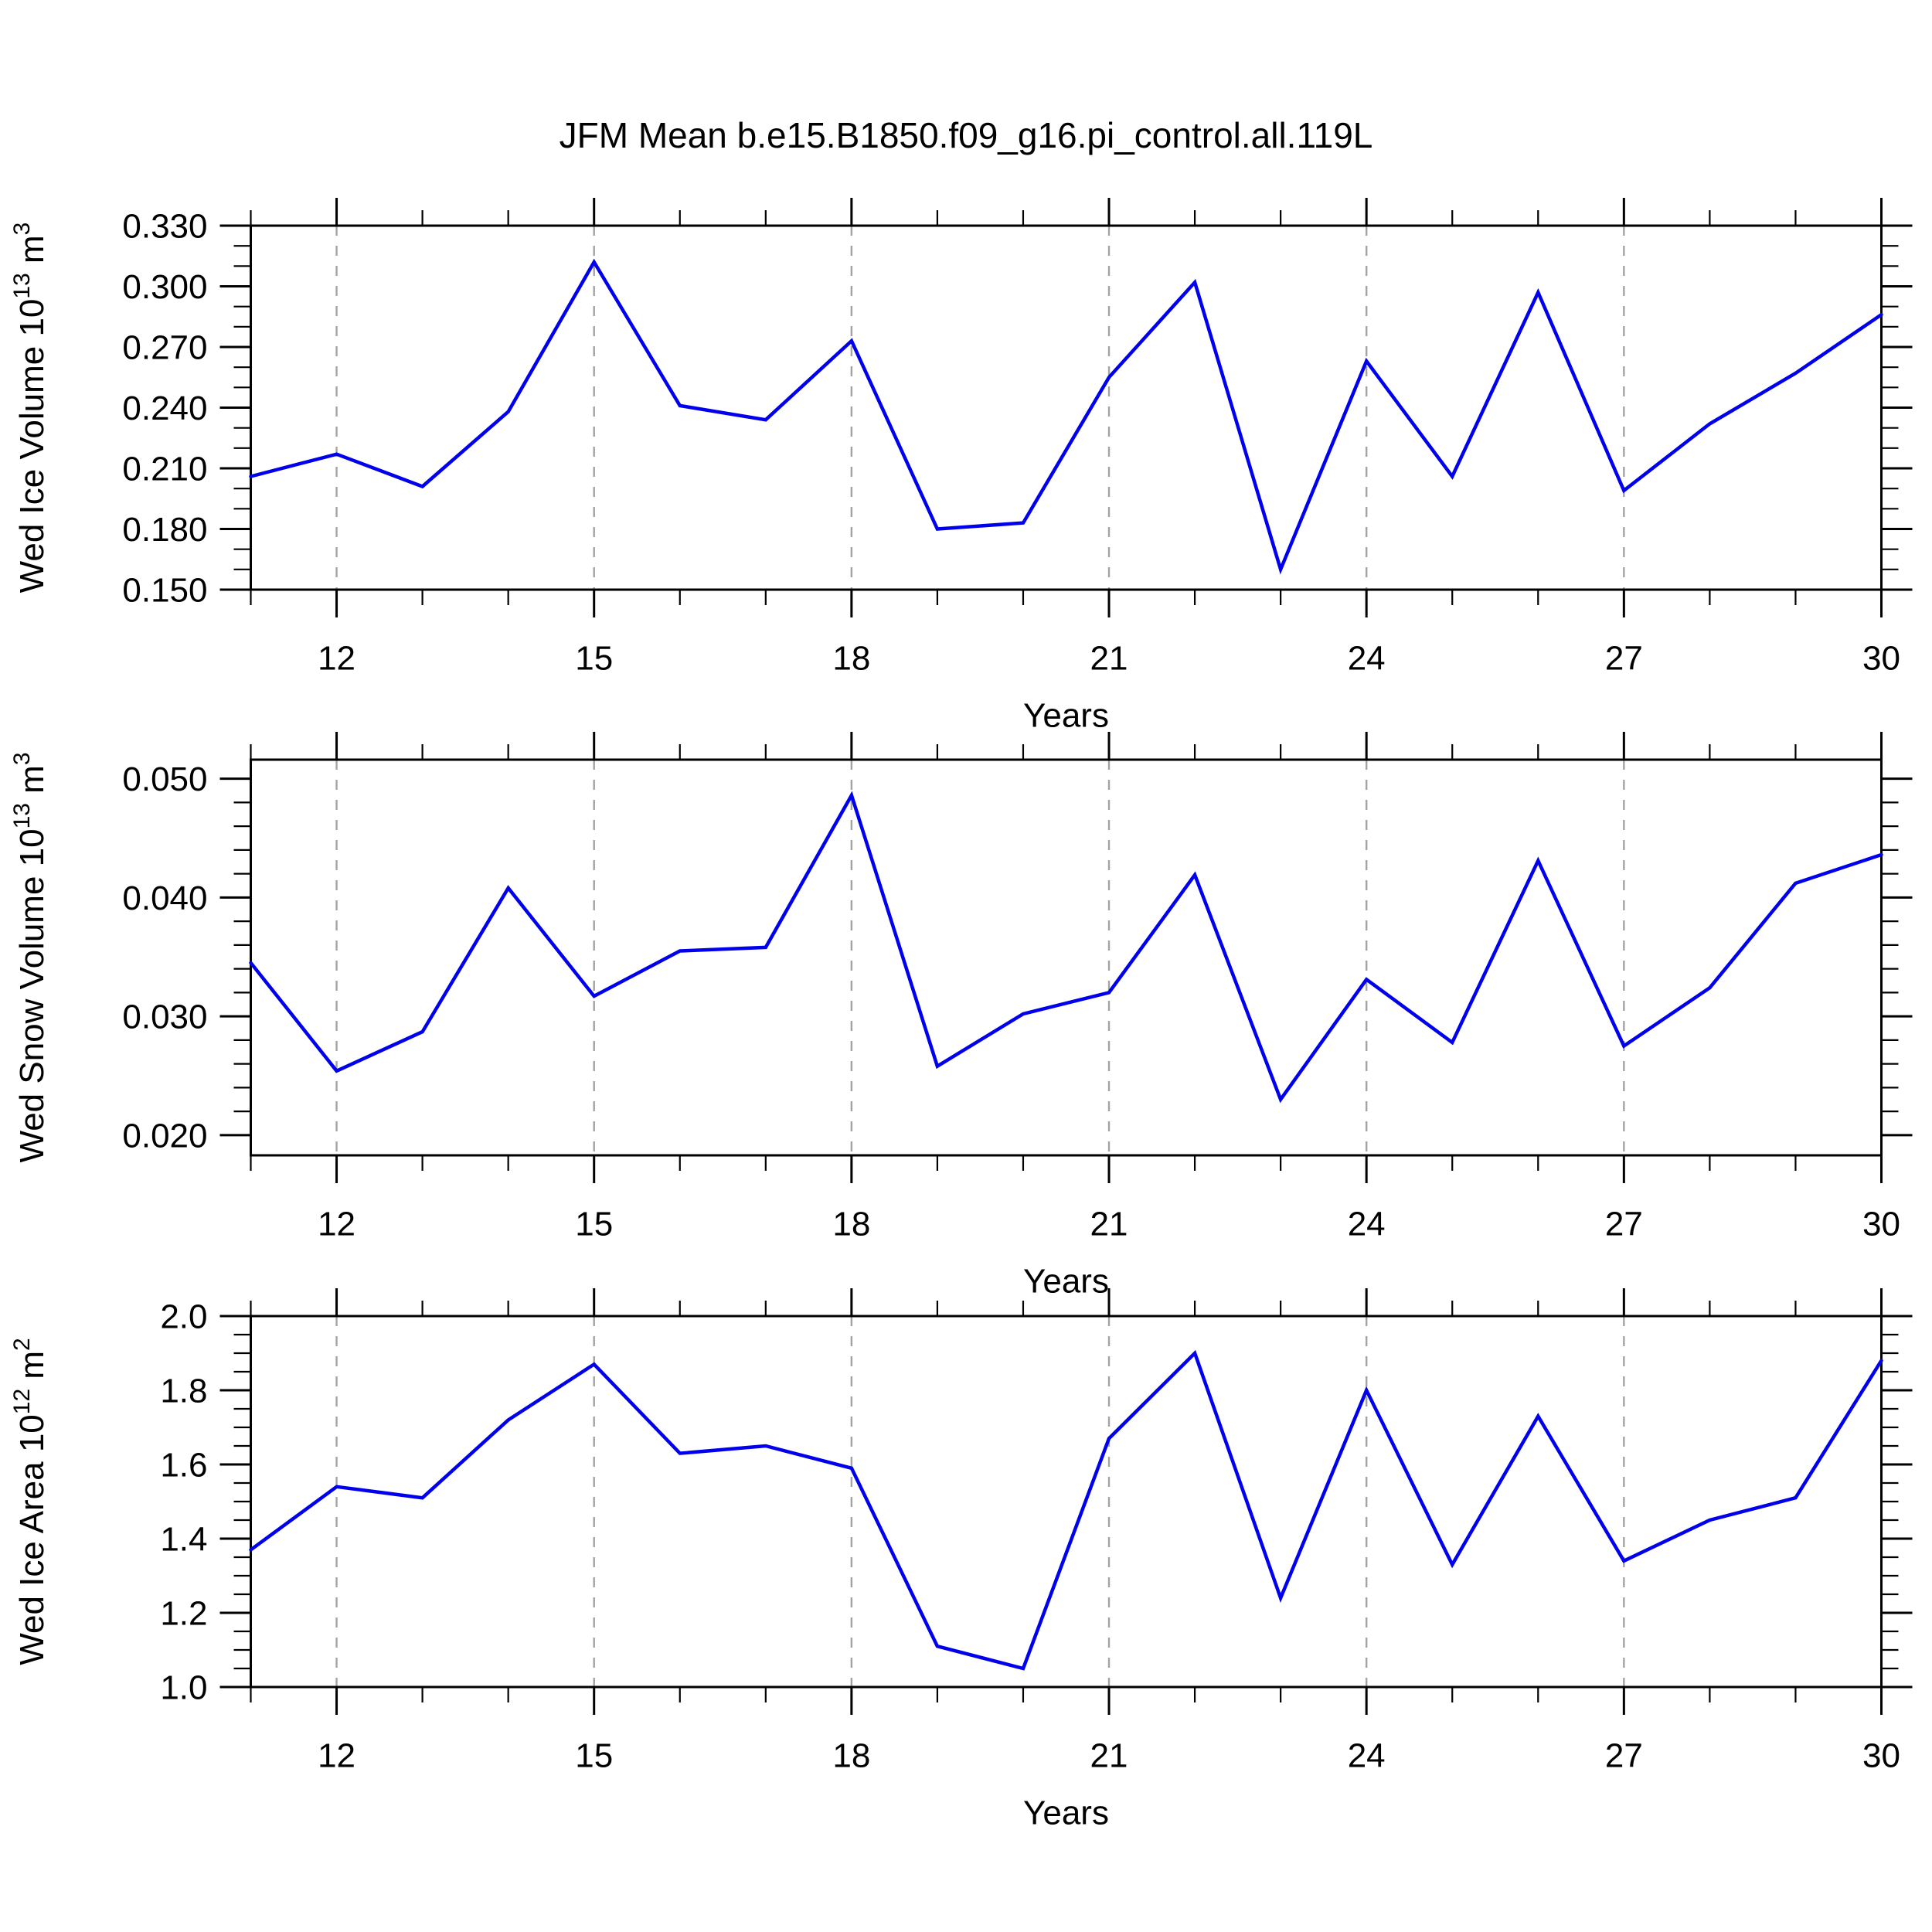 The height and width of the screenshot is (1932, 1932). What do you see at coordinates (165, 287) in the screenshot?
I see `y-tick-label: 0.300` at bounding box center [165, 287].